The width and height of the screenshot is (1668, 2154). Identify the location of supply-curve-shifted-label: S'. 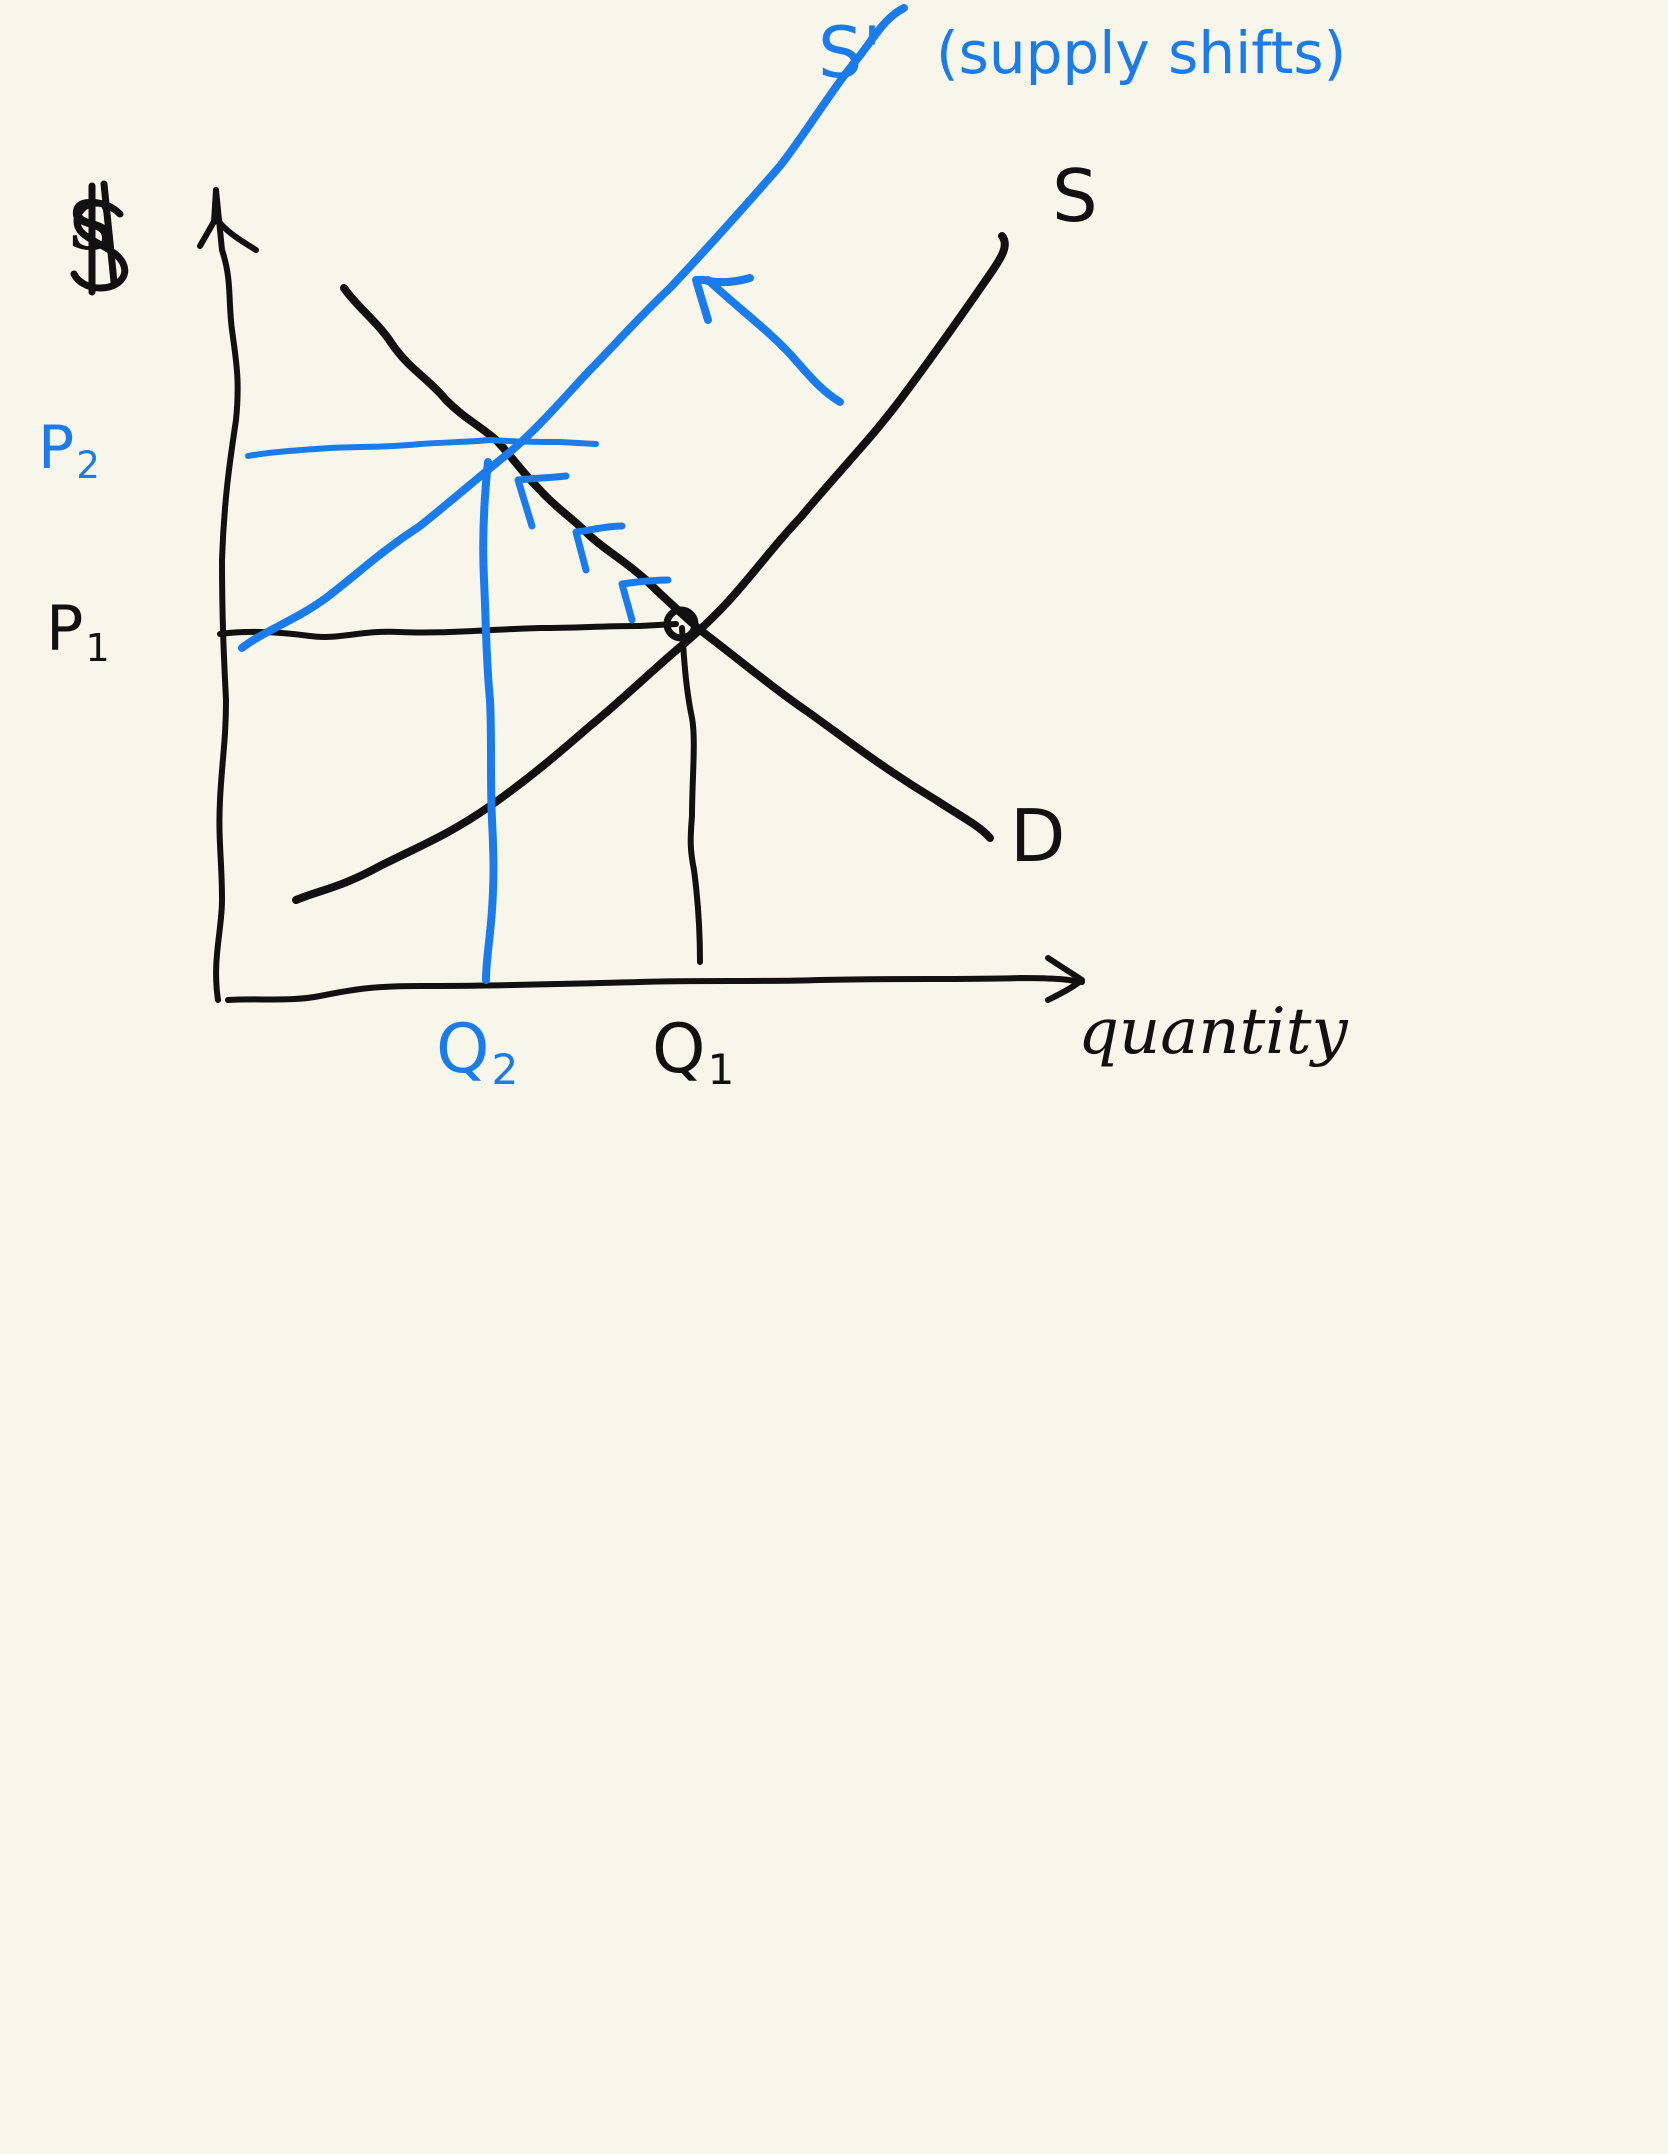
(850, 53).